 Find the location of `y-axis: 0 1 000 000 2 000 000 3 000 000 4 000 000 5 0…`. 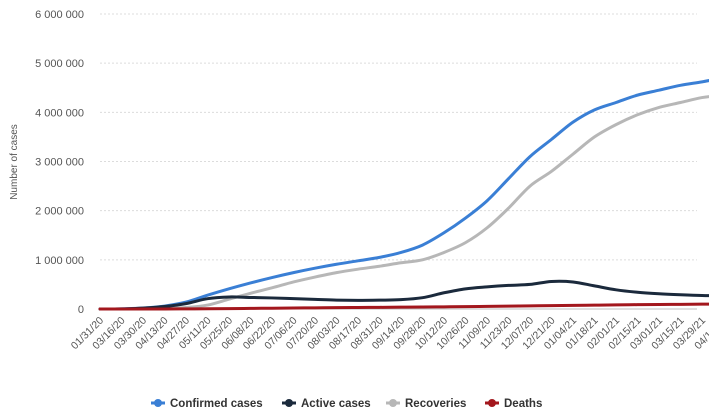

y-axis: 0 1 000 000 2 000 000 3 000 000 4 000 000 5 0… is located at coordinates (59, 162).